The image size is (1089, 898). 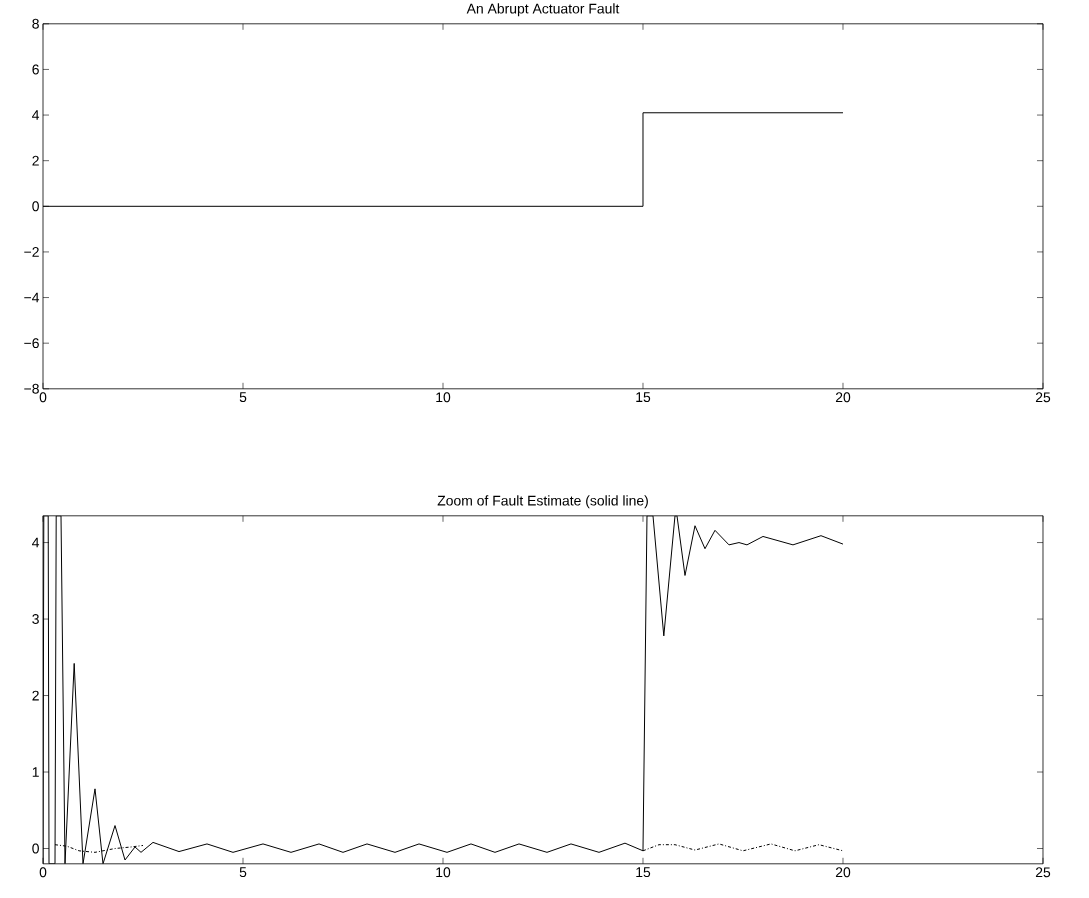 I want to click on y-tick-label: 1, so click(x=35, y=772).